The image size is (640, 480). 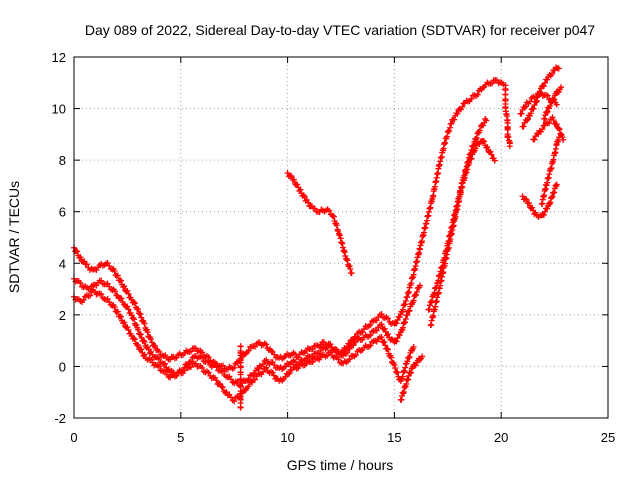 What do you see at coordinates (62, 212) in the screenshot?
I see `y-tick-label: 6` at bounding box center [62, 212].